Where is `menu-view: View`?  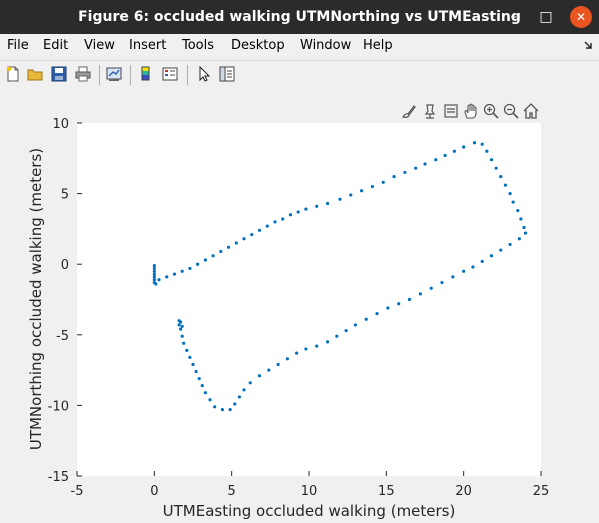
menu-view: View is located at coordinates (99, 45).